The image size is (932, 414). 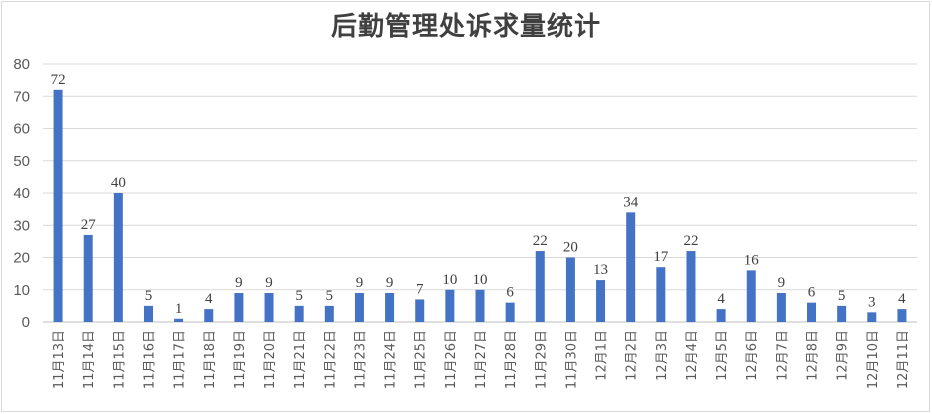 What do you see at coordinates (782, 355) in the screenshot?
I see `x-tick-label: 12月7日` at bounding box center [782, 355].